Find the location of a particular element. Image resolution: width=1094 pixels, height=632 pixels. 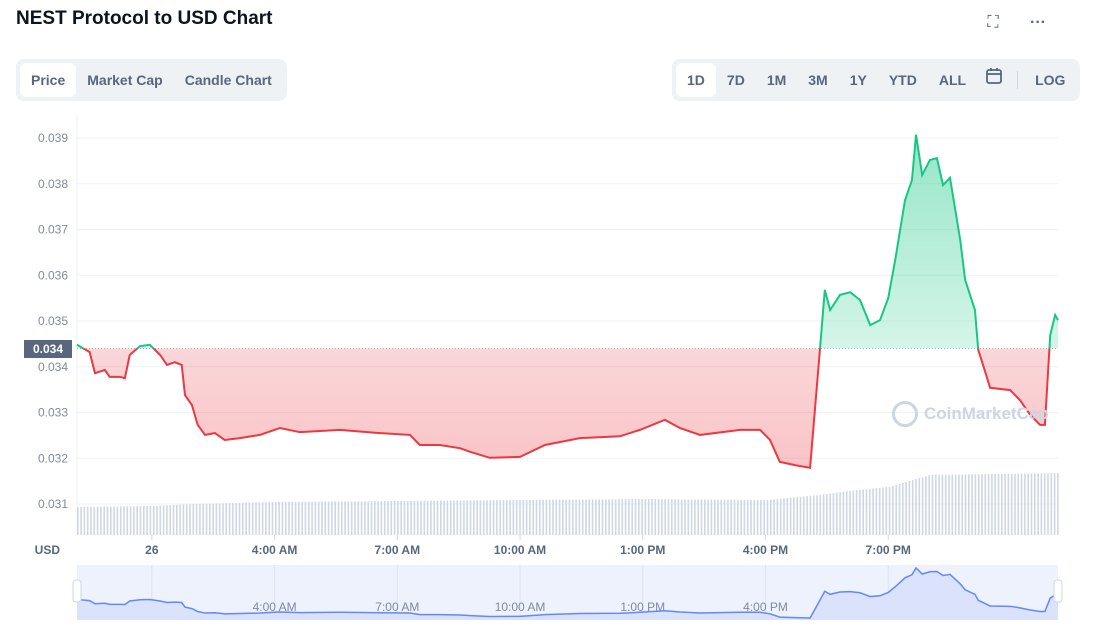

log-toggle: LOG is located at coordinates (1050, 80).